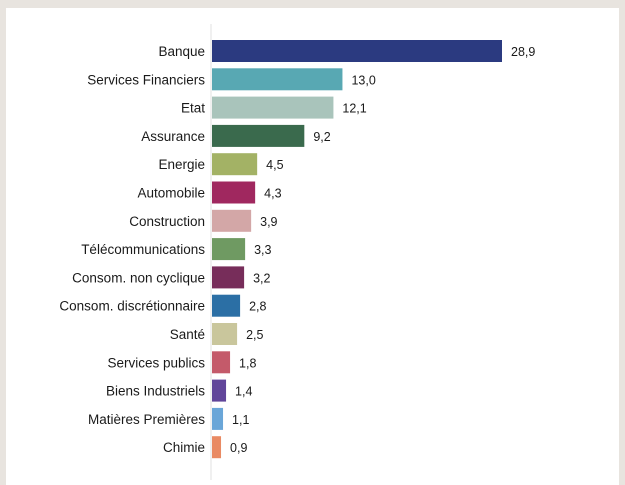 The width and height of the screenshot is (625, 485). I want to click on category-label-5: Automobile, so click(171, 193).